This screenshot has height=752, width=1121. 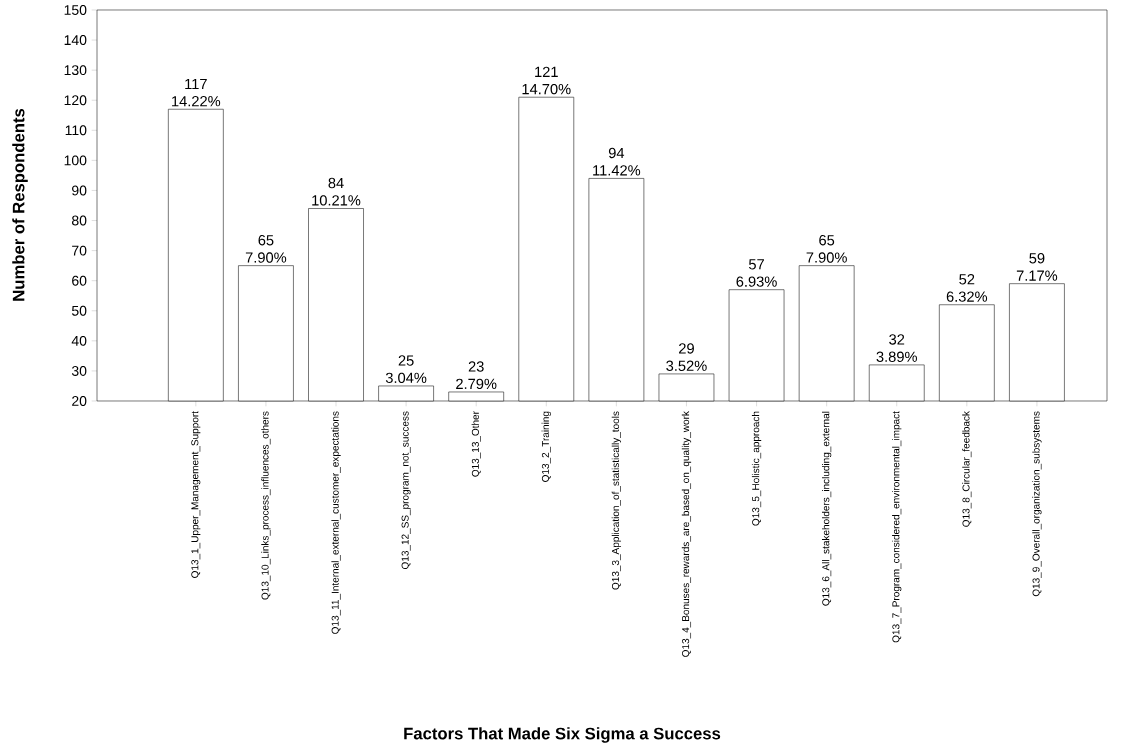 I want to click on x-tick-label: Q13_3_Application_of_statistically_tools, so click(x=616, y=500).